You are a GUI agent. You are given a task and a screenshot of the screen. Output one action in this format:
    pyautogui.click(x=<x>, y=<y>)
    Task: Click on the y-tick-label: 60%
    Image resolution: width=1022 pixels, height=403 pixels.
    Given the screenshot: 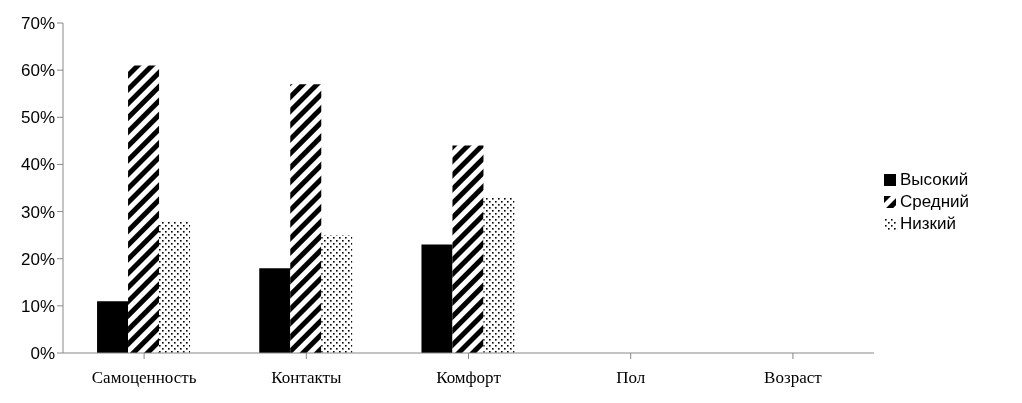 What is the action you would take?
    pyautogui.click(x=37, y=71)
    